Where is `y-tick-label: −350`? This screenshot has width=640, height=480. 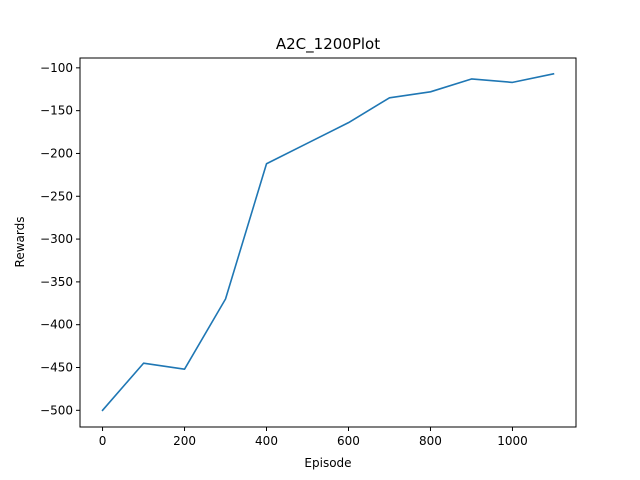
y-tick-label: −350 is located at coordinates (56, 282).